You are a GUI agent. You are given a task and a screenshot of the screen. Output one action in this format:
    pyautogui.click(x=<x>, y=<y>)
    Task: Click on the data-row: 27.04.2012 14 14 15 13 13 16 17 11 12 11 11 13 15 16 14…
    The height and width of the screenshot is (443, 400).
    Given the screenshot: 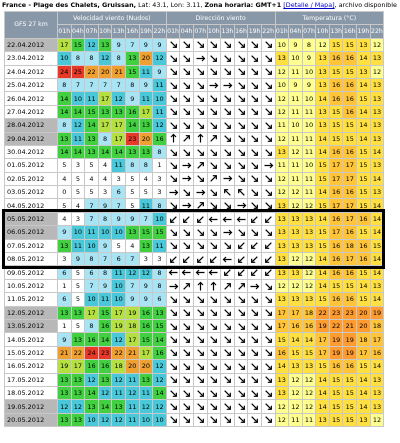 What is the action you would take?
    pyautogui.click(x=194, y=112)
    